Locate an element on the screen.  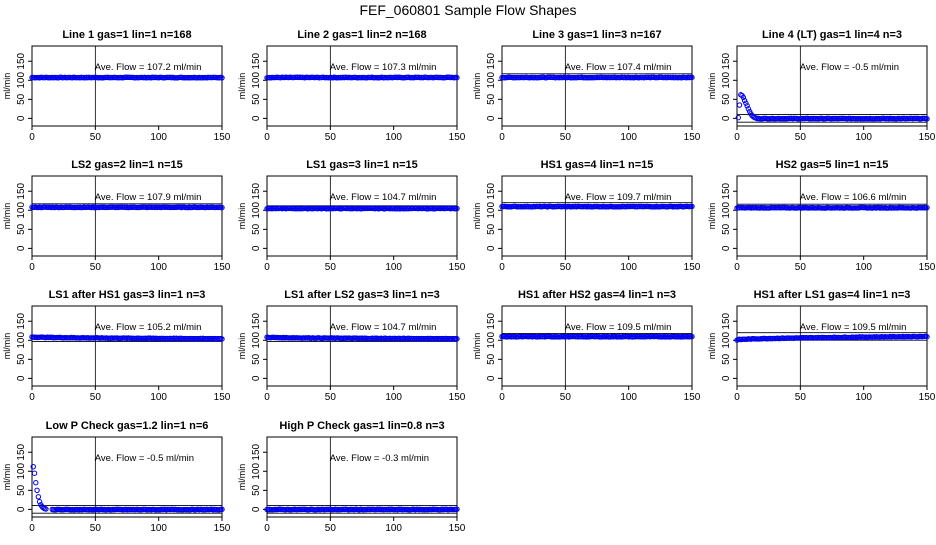
panel-title: LS1 after LS2 gas=3 lin=1 n=3 is located at coordinates (362, 295).